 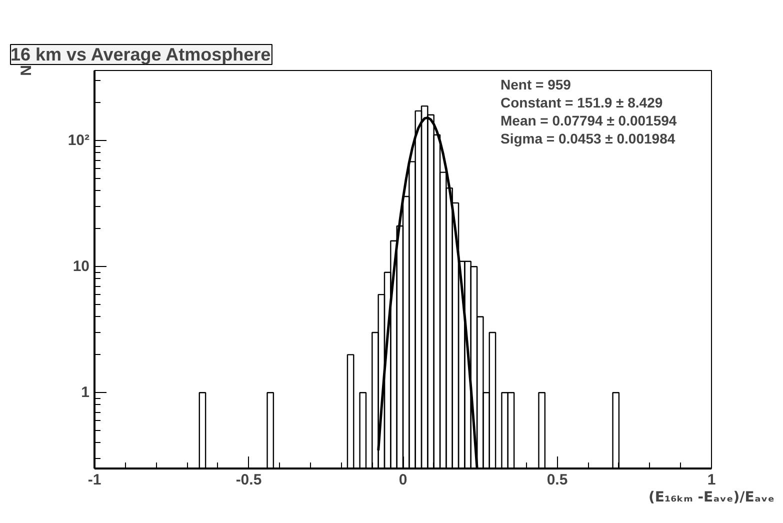 What do you see at coordinates (79, 141) in the screenshot?
I see `y-tick-label: 10²` at bounding box center [79, 141].